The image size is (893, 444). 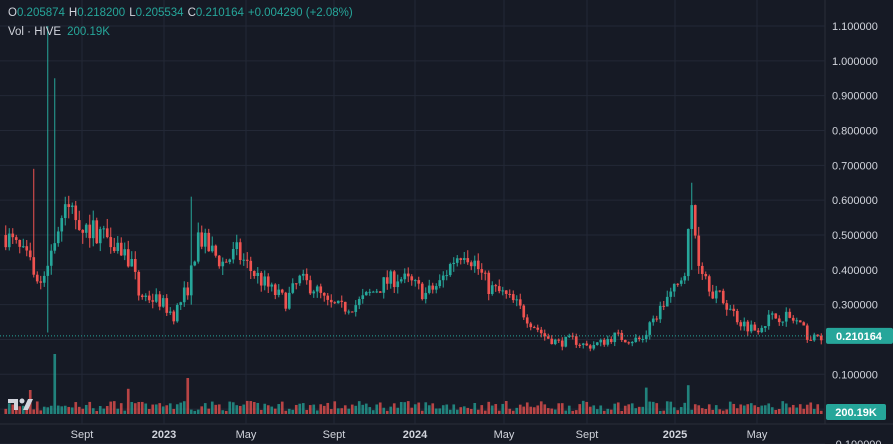 What do you see at coordinates (334, 435) in the screenshot?
I see `x-tick-label: Sept` at bounding box center [334, 435].